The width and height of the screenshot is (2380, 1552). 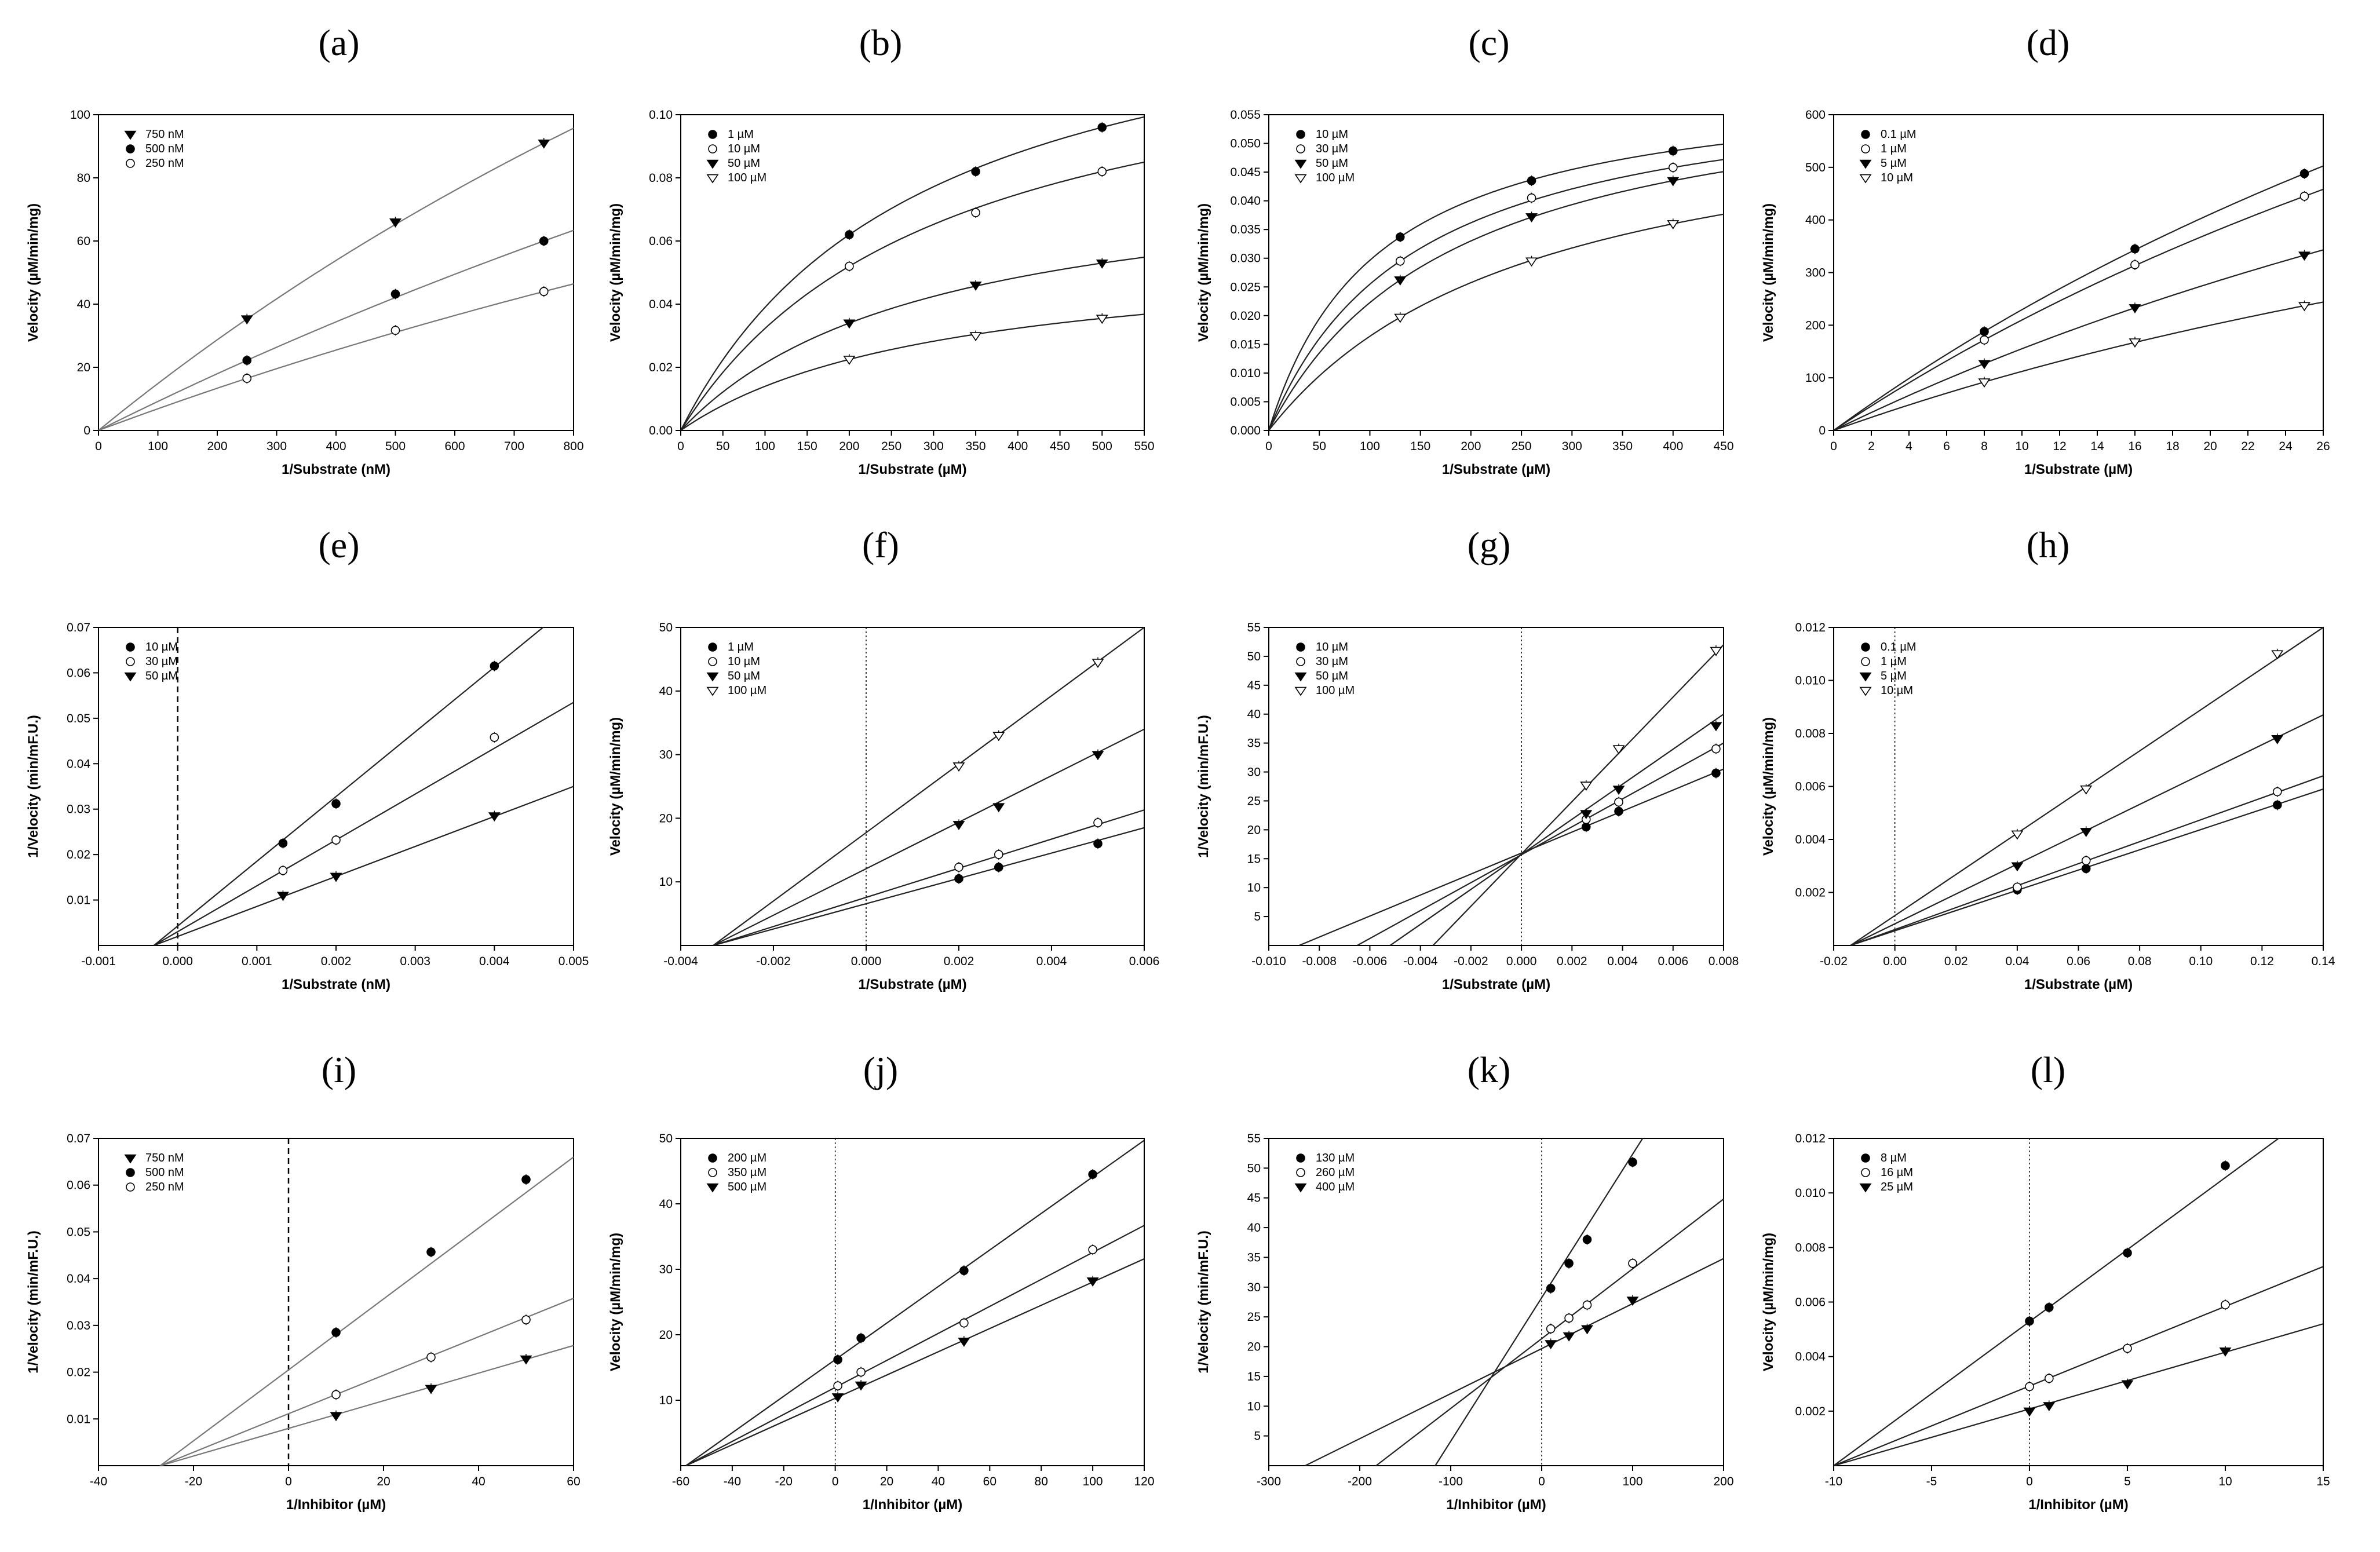 I want to click on x-tick-label: -40, so click(x=98, y=1481).